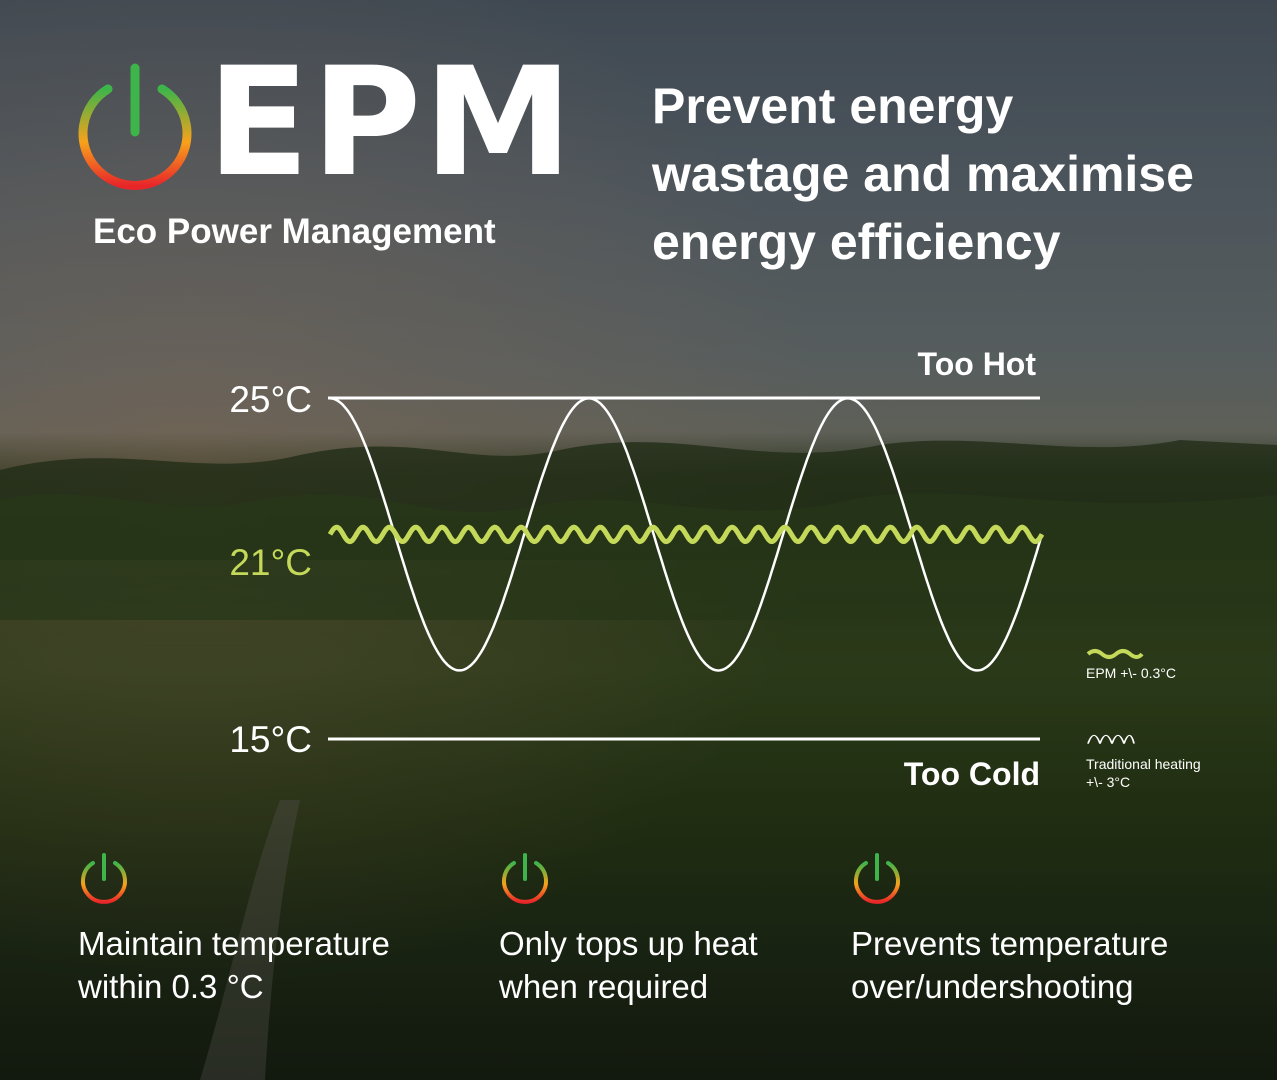 The height and width of the screenshot is (1080, 1277). Describe the element at coordinates (1111, 739) in the screenshot. I see `wave-large-icon` at that location.